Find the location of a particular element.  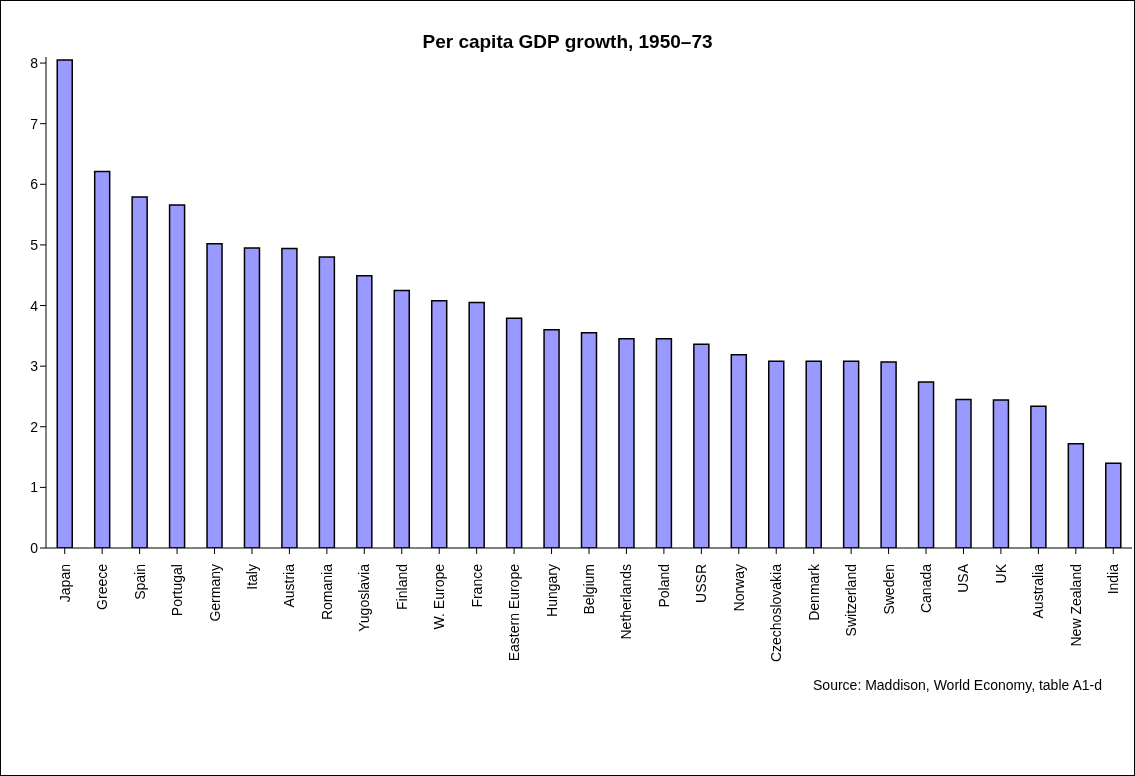

x-tick-label: France is located at coordinates (476, 585).